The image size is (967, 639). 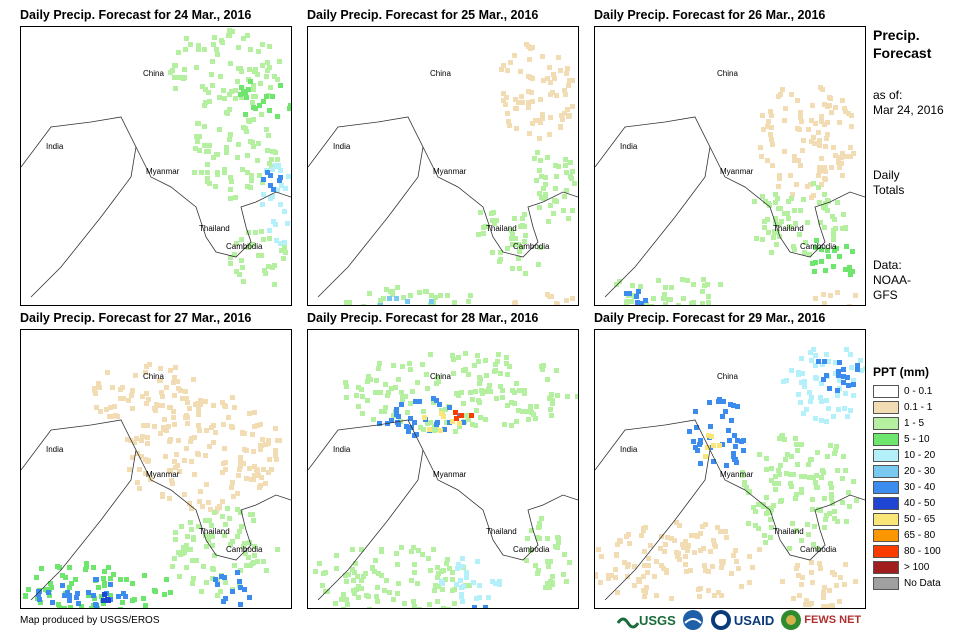 What do you see at coordinates (920, 455) in the screenshot?
I see `legend-label: 10 - 20` at bounding box center [920, 455].